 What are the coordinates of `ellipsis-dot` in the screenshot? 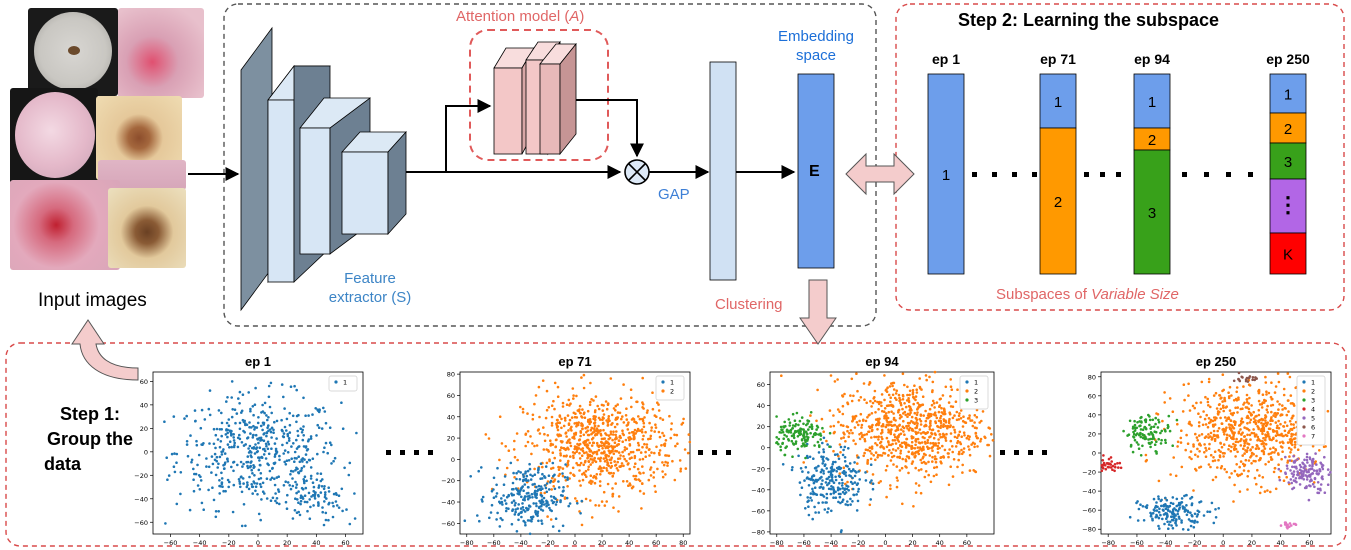 It's located at (1206, 174).